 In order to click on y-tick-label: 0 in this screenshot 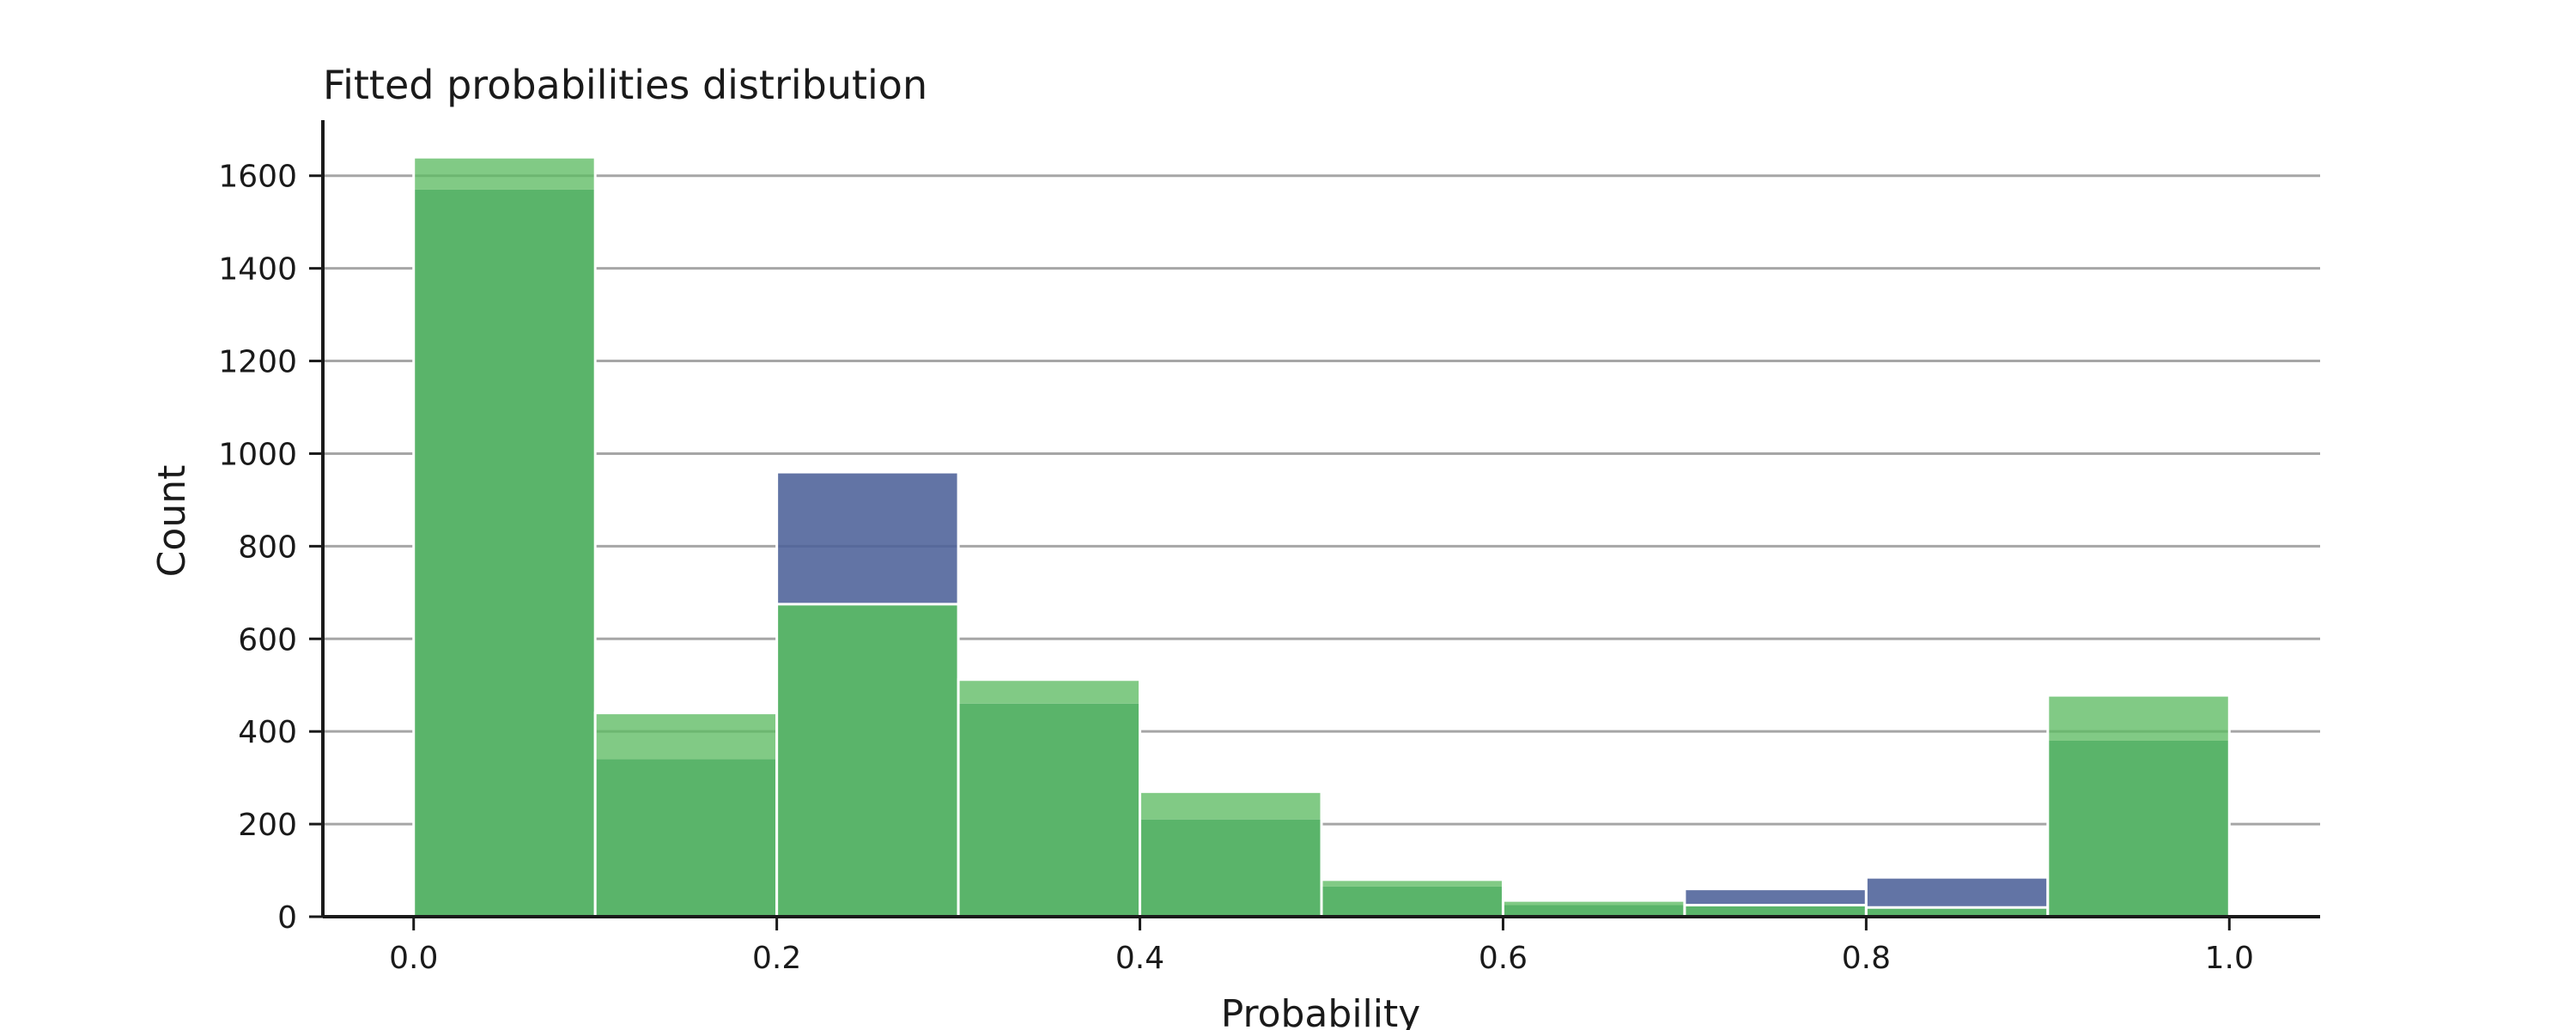, I will do `click(287, 918)`.